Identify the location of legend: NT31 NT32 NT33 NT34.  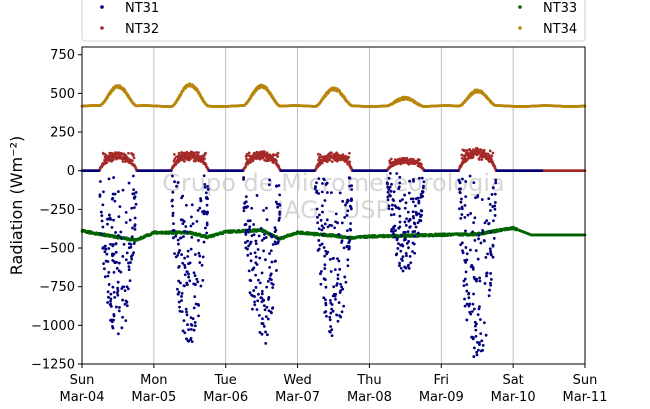
(333, 21).